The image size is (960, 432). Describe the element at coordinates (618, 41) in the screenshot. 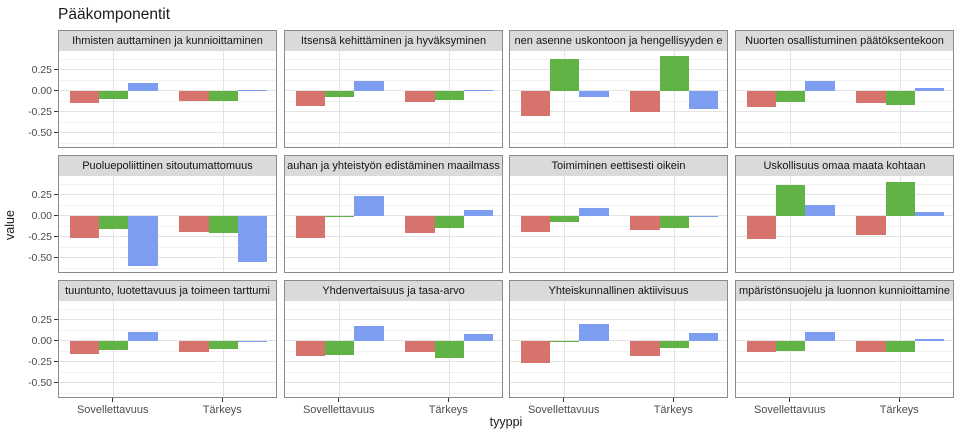

I see `facet-strip: nen asenne uskontoon ja hengellisyyden e` at that location.